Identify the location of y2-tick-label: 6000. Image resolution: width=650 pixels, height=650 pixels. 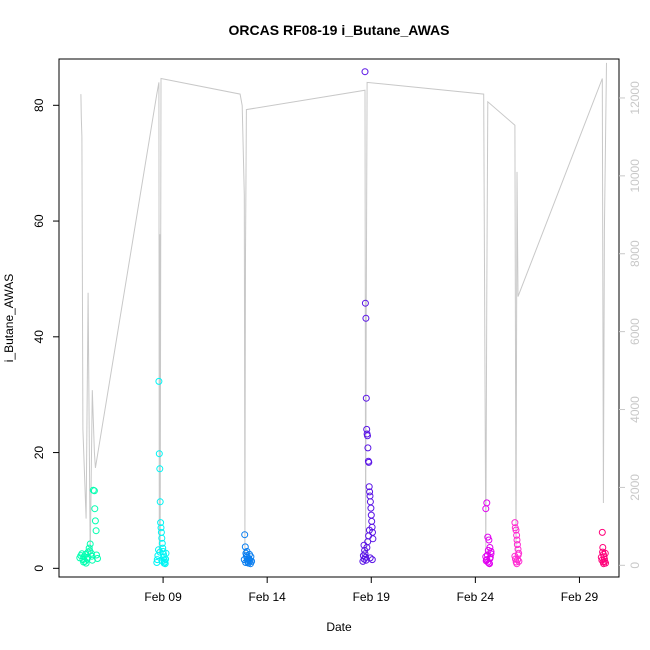
(635, 331).